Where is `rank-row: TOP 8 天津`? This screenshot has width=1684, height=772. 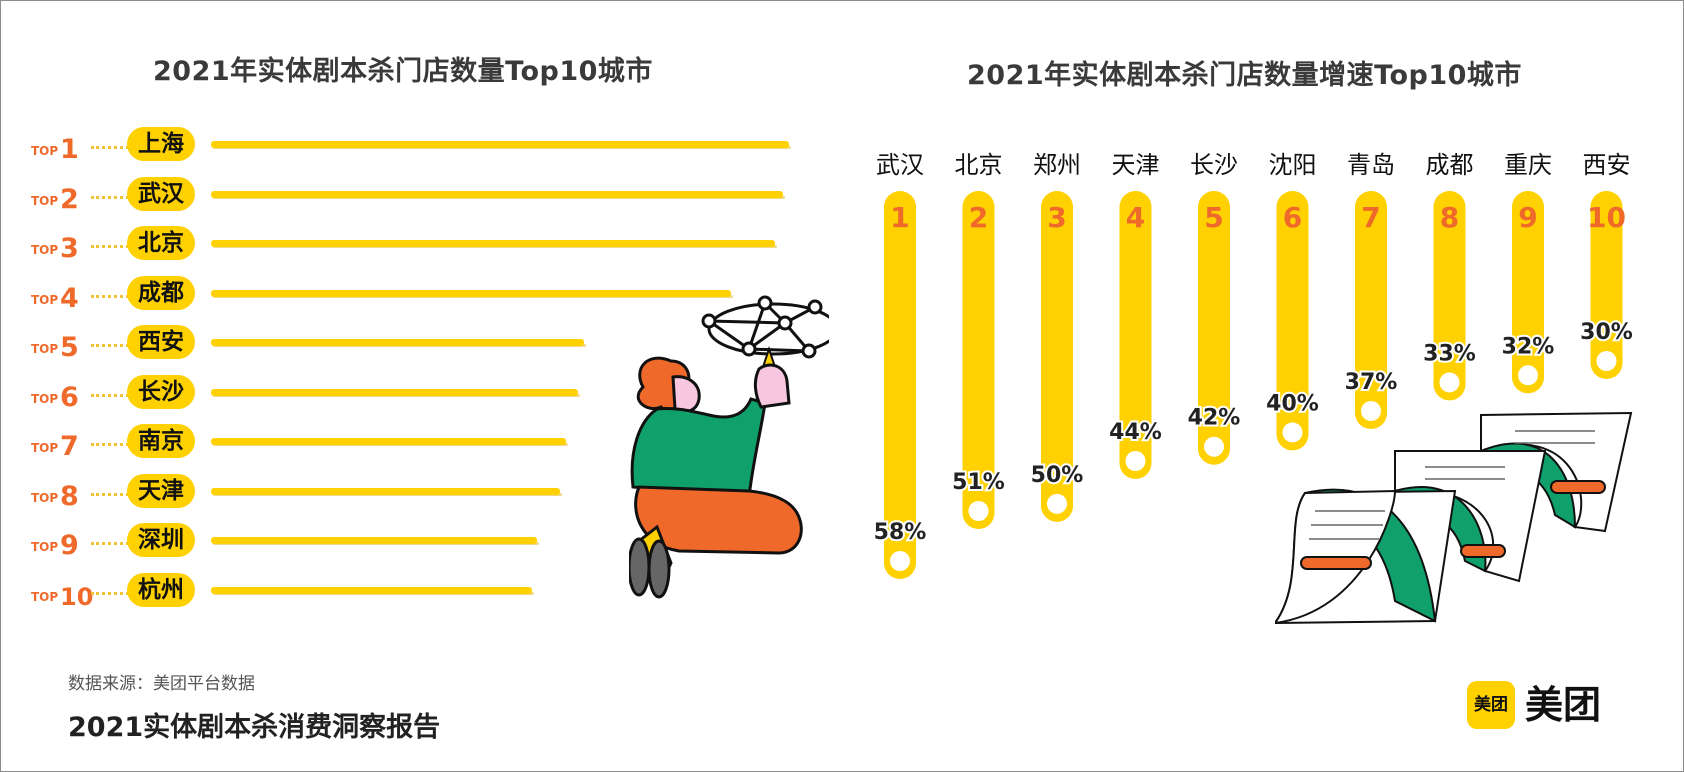
rank-row: TOP 8 天津 is located at coordinates (431, 493).